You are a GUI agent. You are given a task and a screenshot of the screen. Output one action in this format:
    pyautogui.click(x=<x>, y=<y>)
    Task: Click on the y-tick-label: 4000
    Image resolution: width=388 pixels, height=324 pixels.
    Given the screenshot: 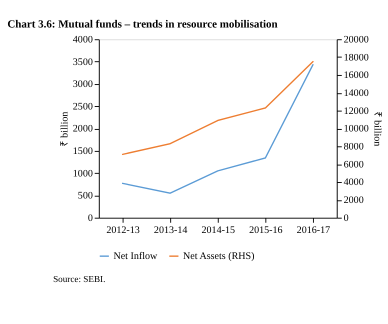 What is the action you would take?
    pyautogui.click(x=82, y=40)
    